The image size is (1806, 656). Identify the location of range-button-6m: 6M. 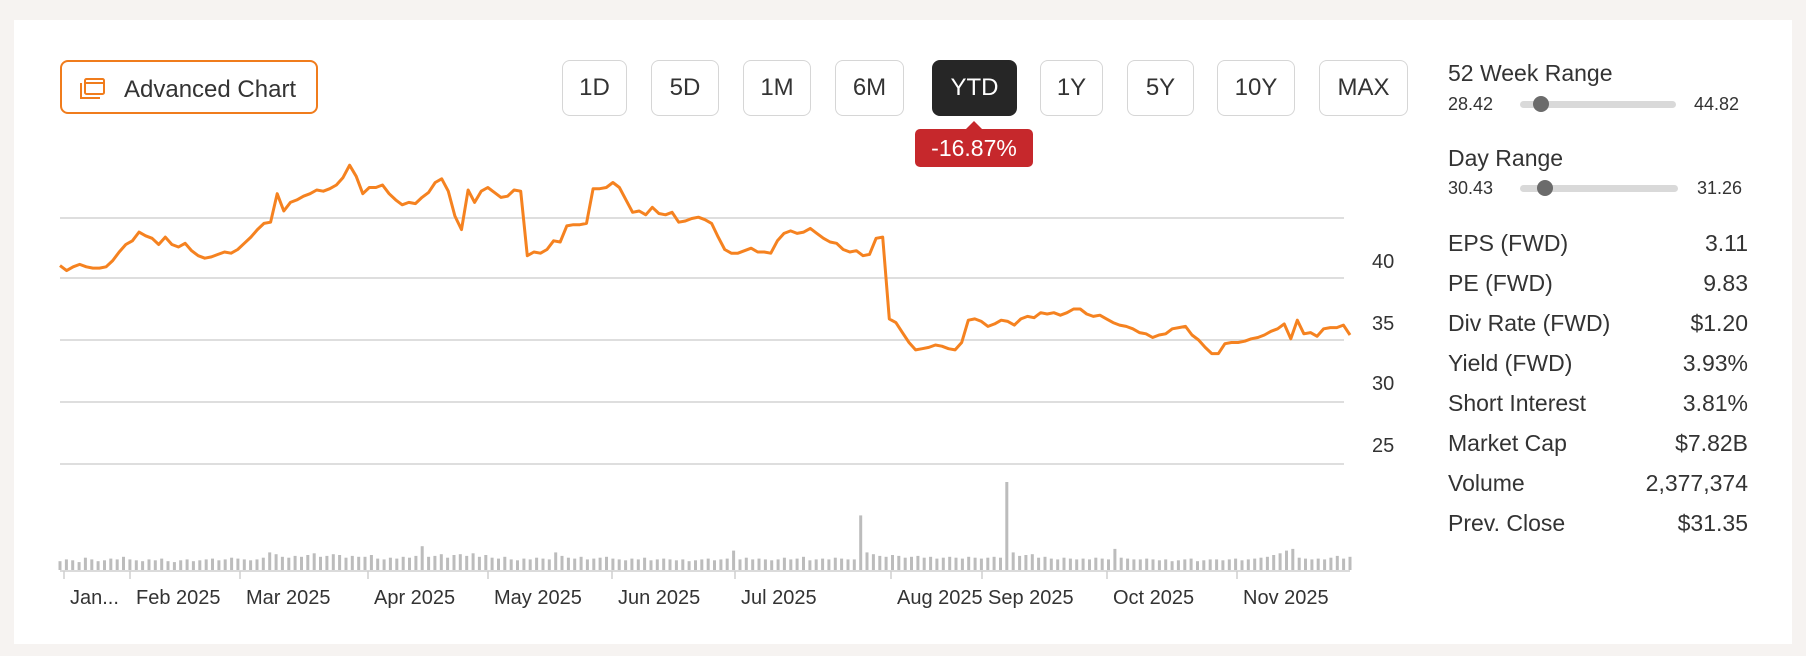
(869, 88).